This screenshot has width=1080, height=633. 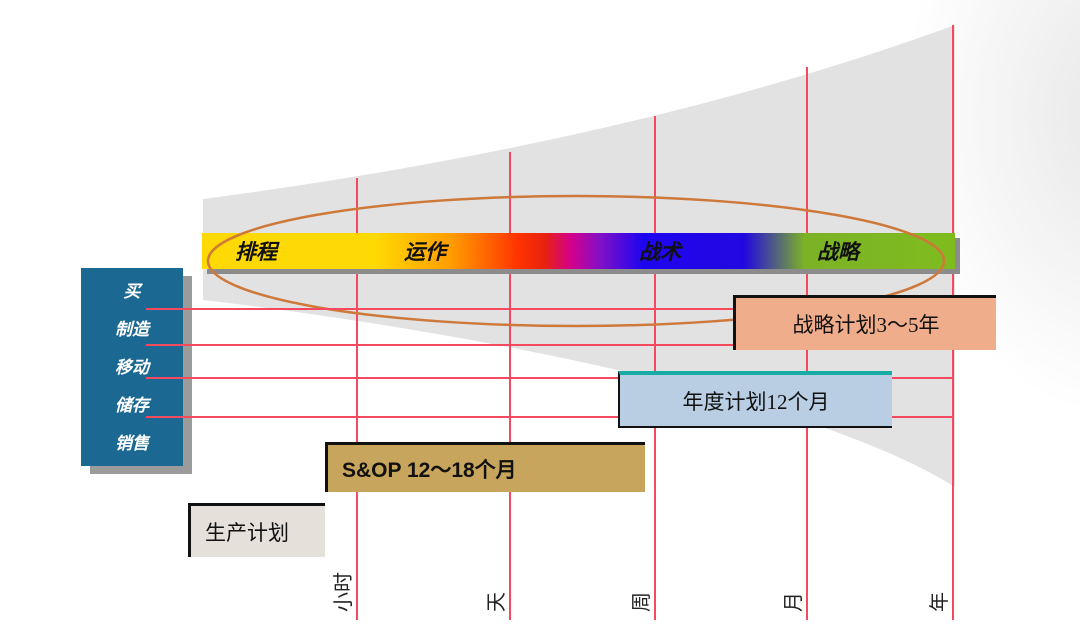 What do you see at coordinates (794, 602) in the screenshot?
I see `axis-label-months: 月` at bounding box center [794, 602].